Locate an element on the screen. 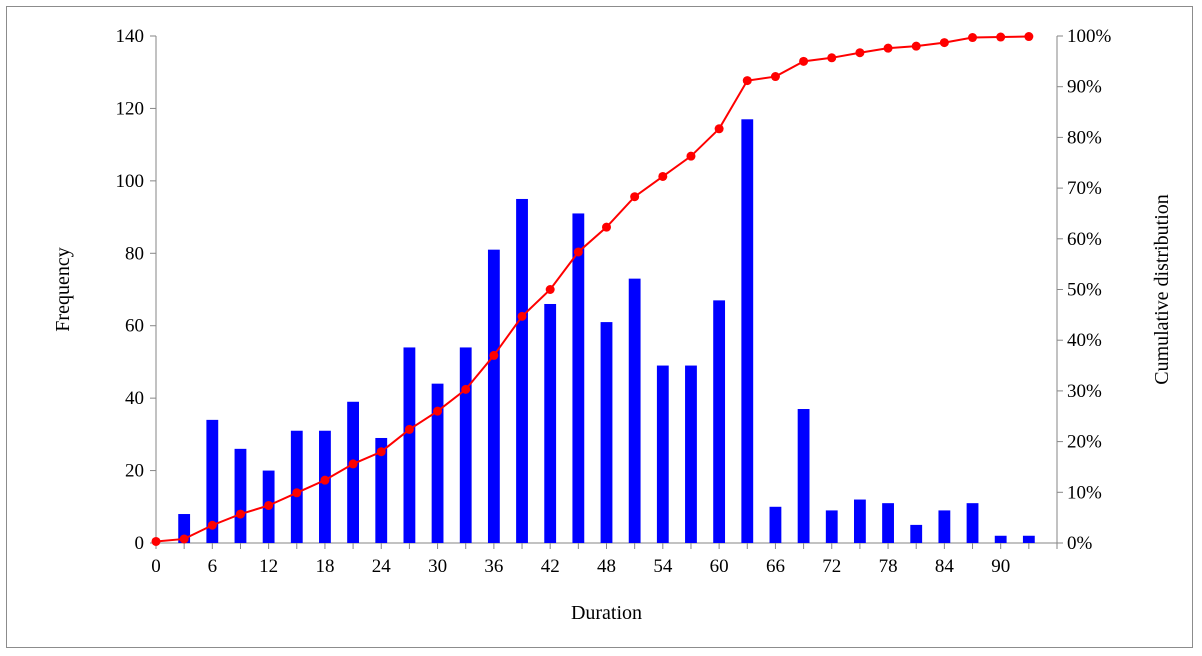 Image resolution: width=1202 pixels, height=656 pixels. x-tick-label: 6 is located at coordinates (213, 566).